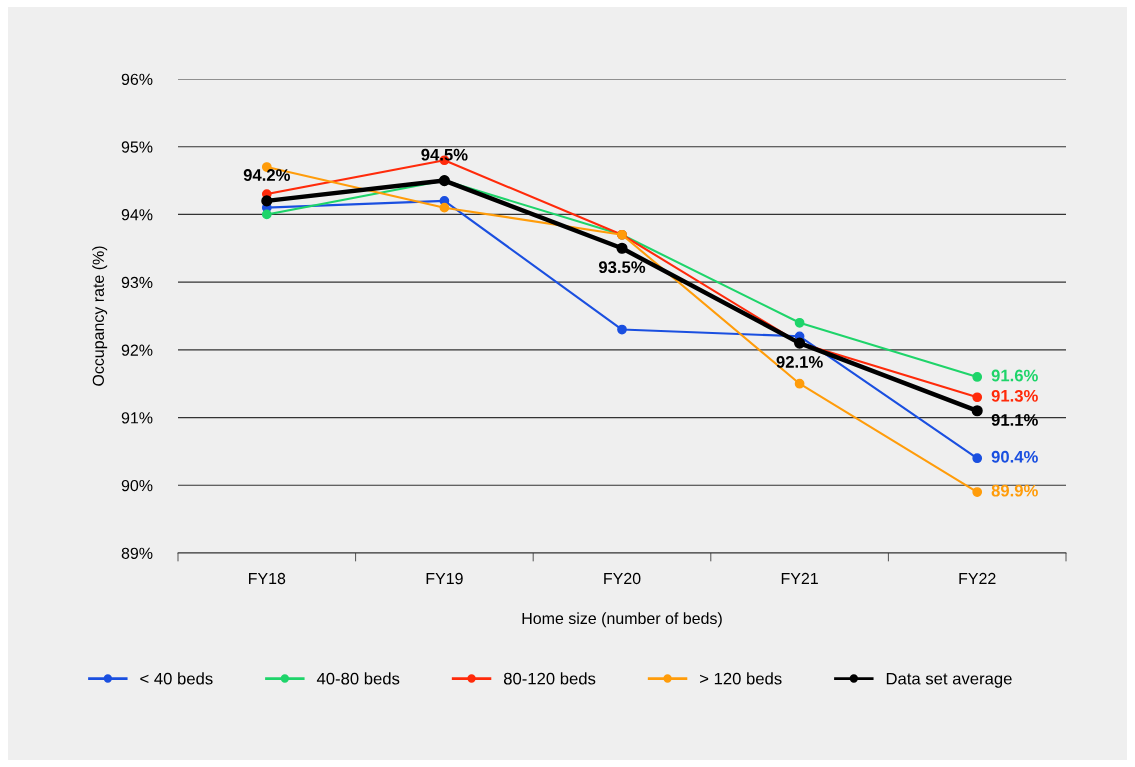  What do you see at coordinates (977, 578) in the screenshot?
I see `x-tick-label: FY22` at bounding box center [977, 578].